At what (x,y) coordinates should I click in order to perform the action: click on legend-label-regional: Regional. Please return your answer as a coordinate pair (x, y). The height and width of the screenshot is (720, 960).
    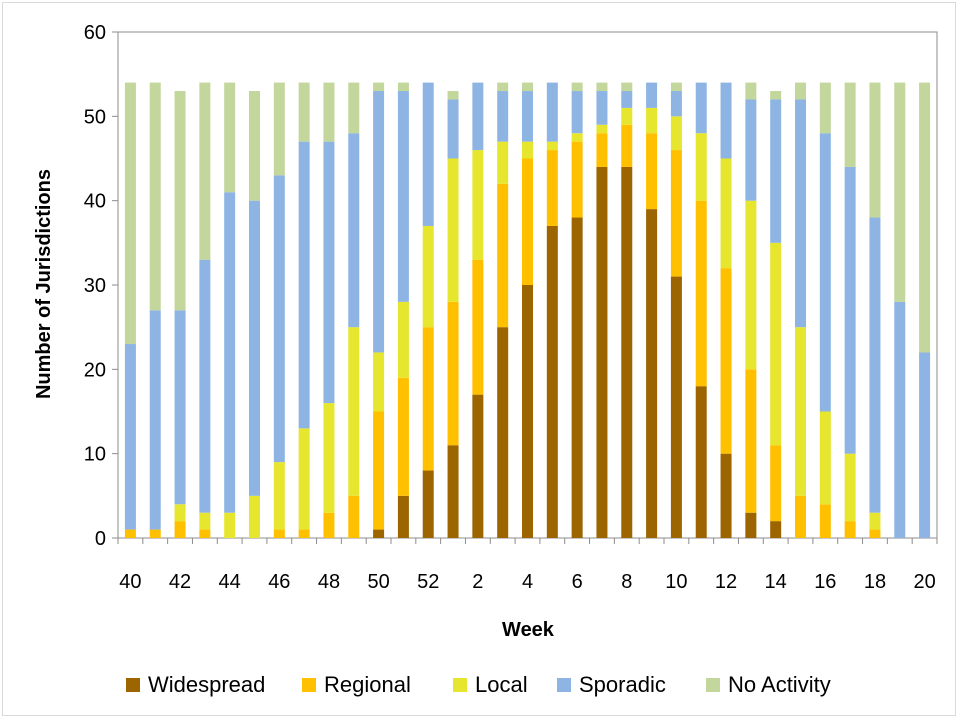
    Looking at the image, I should click on (367, 684).